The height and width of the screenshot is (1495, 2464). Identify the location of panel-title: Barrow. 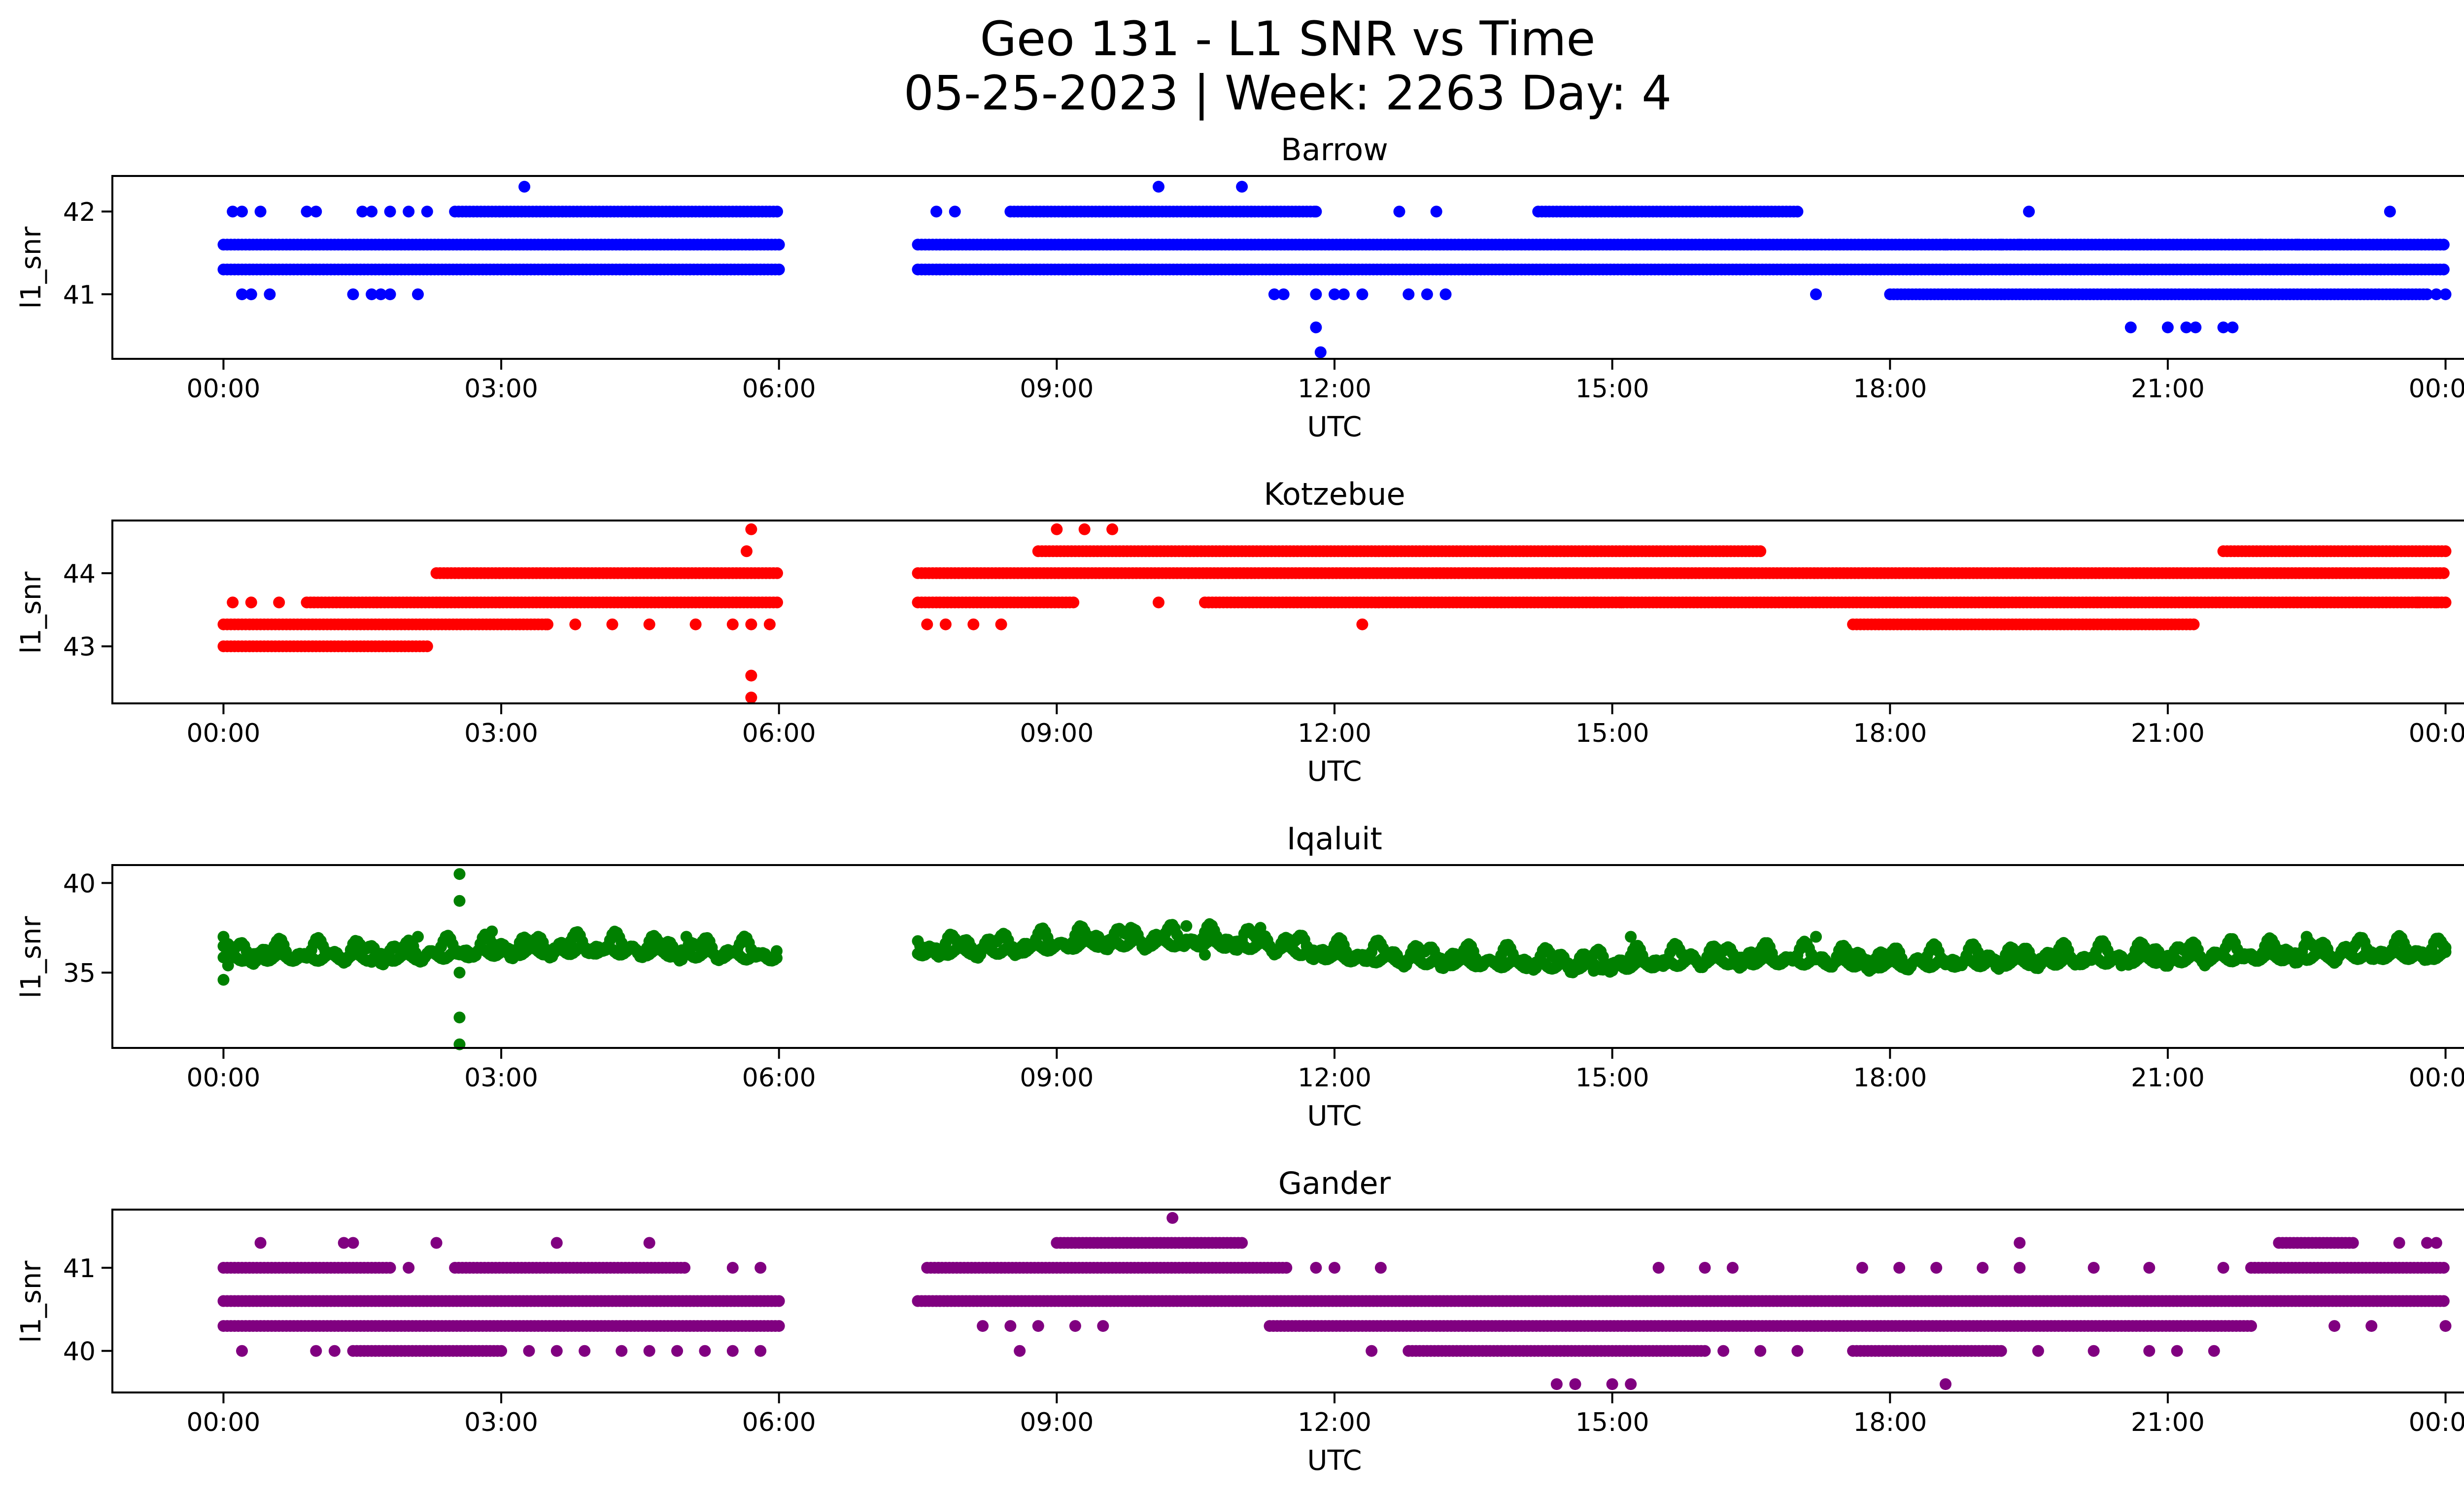
(1334, 150).